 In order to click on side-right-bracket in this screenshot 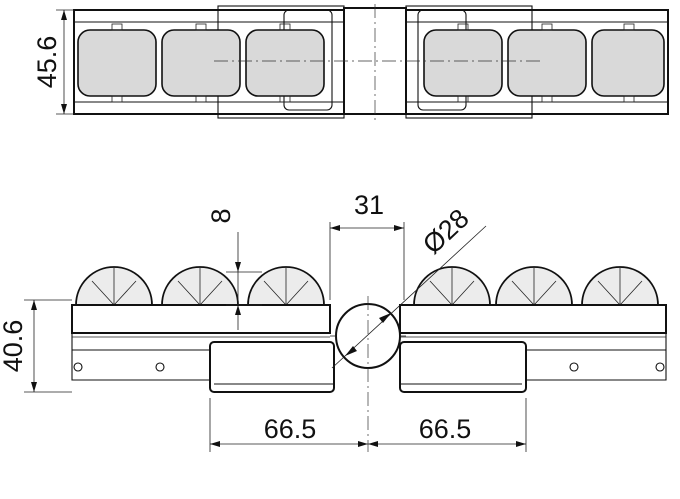, I will do `click(463, 367)`.